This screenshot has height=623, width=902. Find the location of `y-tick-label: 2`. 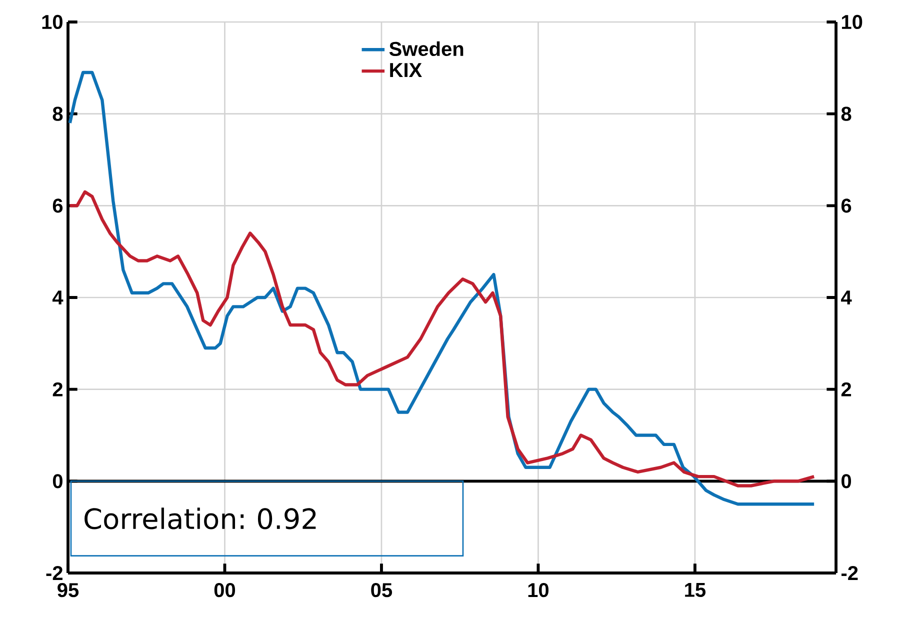

y-tick-label: 2 is located at coordinates (846, 389).